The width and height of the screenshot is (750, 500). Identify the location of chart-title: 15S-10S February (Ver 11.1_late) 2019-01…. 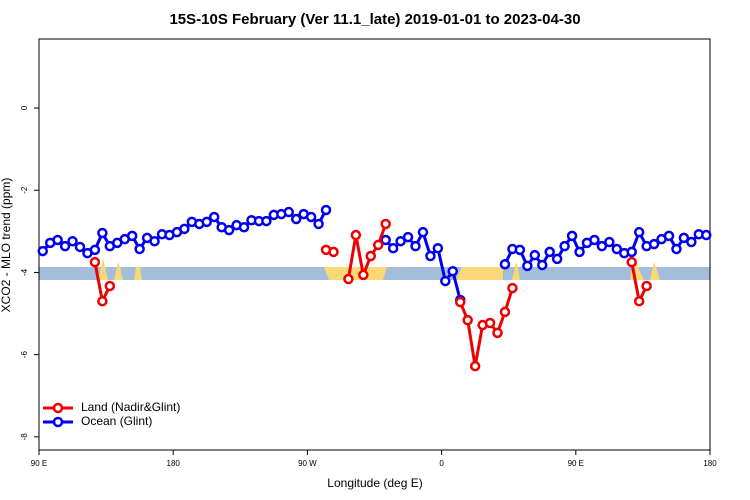
(374, 19).